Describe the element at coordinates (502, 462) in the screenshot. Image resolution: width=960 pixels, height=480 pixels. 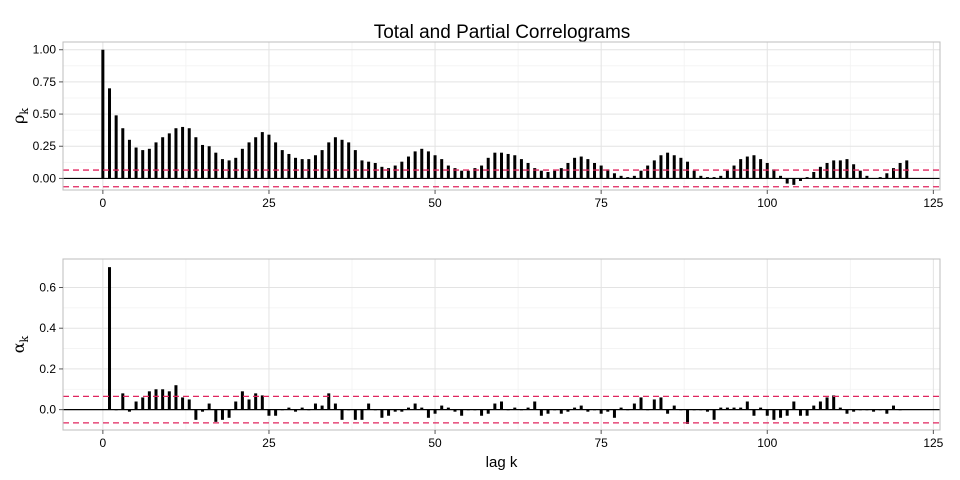
I see `x-axis-title: lag k` at that location.